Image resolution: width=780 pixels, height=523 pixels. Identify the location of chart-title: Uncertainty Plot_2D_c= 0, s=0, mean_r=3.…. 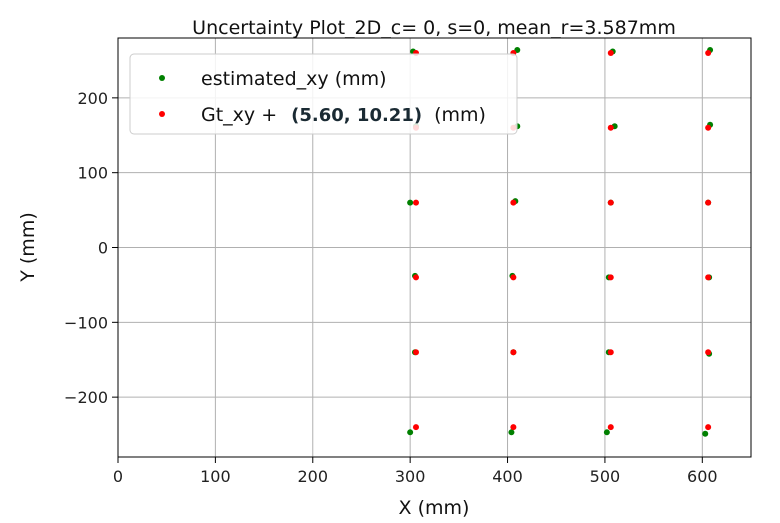
(434, 28).